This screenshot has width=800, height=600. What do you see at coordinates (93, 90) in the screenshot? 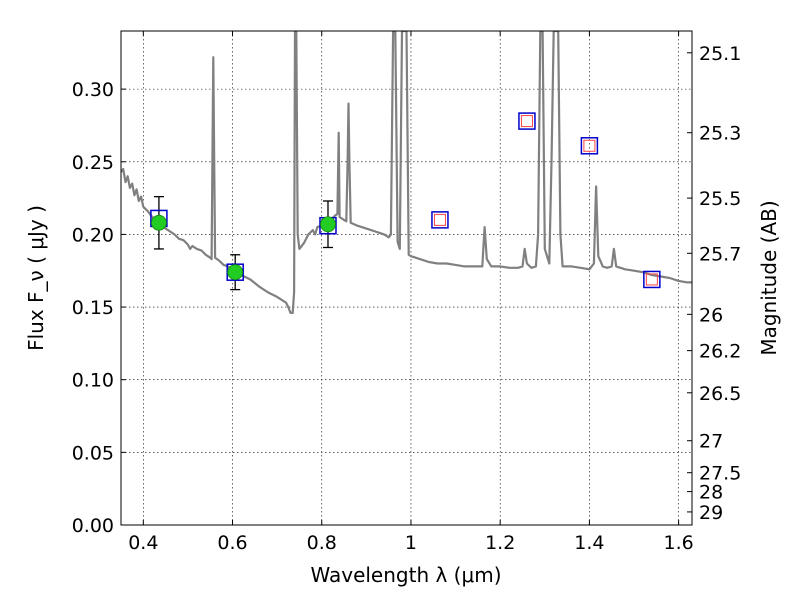
I see `y-tick-label: 0.30` at bounding box center [93, 90].